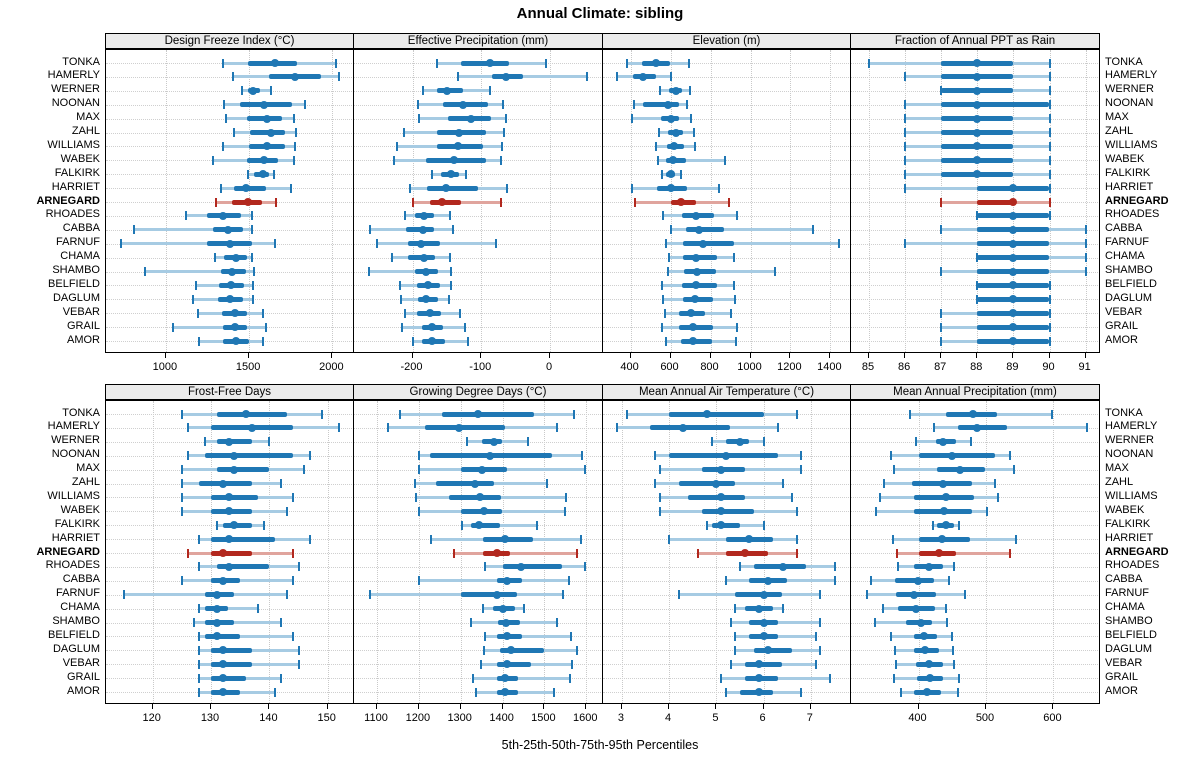 This screenshot has height=775, width=1200. What do you see at coordinates (1048, 367) in the screenshot?
I see `axis-tick-label: 90` at bounding box center [1048, 367].